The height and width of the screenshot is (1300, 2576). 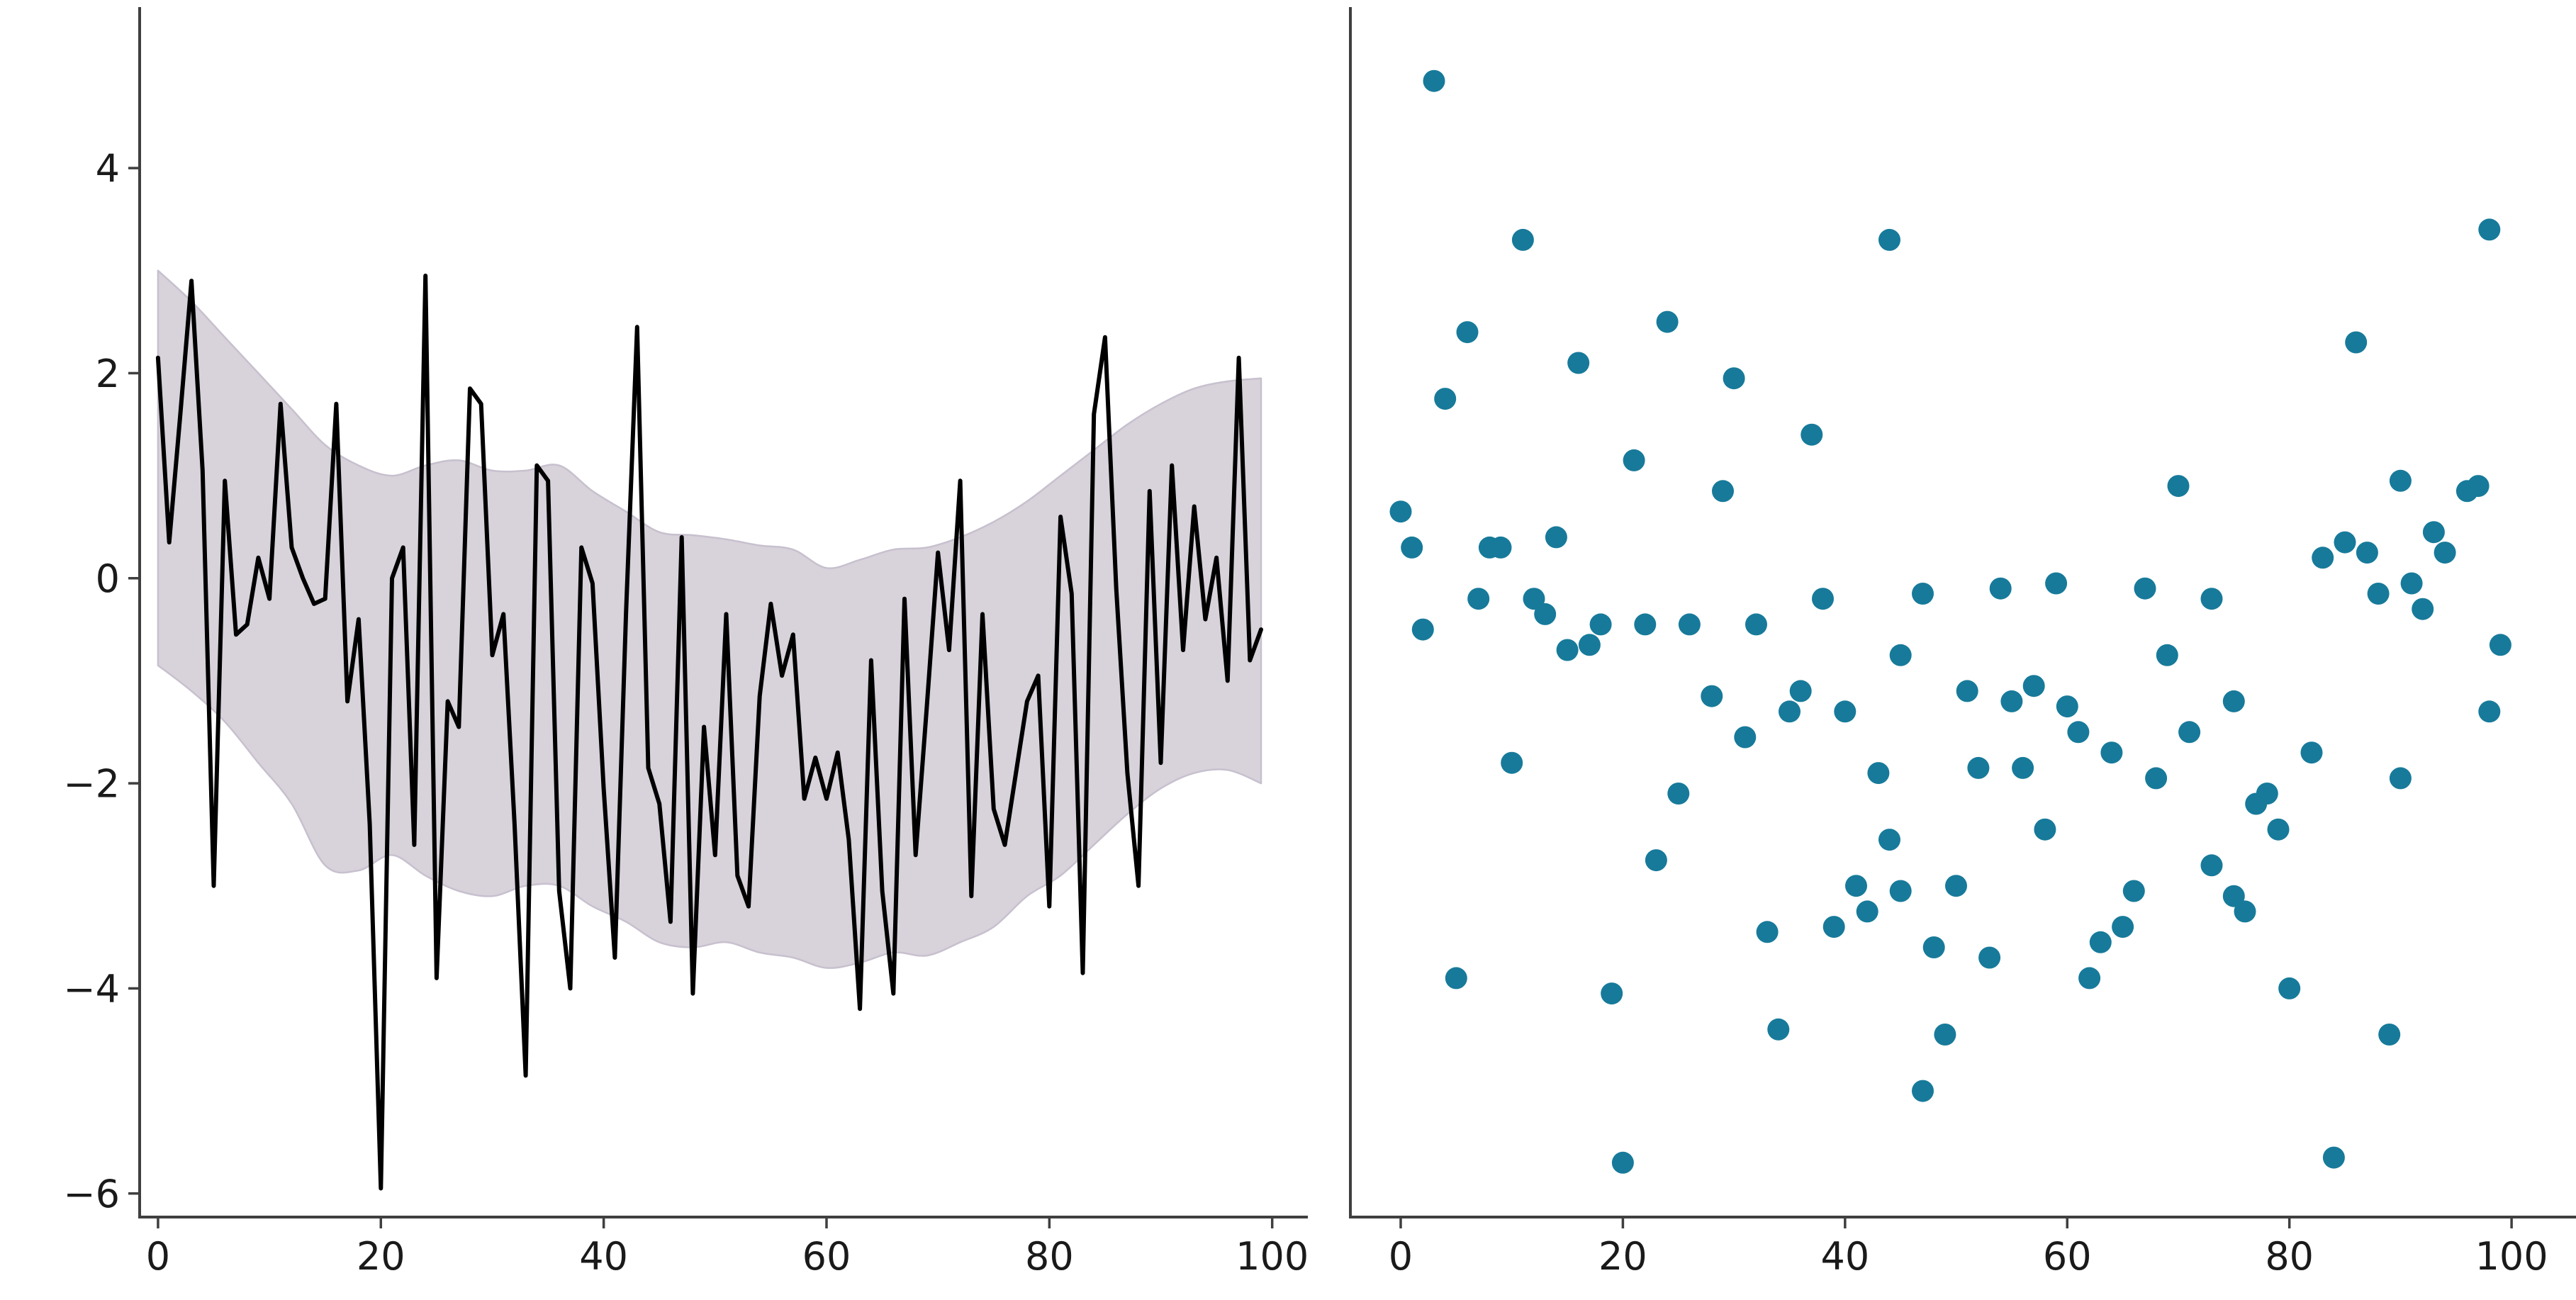 I want to click on y-tick-label: 4, so click(x=108, y=169).